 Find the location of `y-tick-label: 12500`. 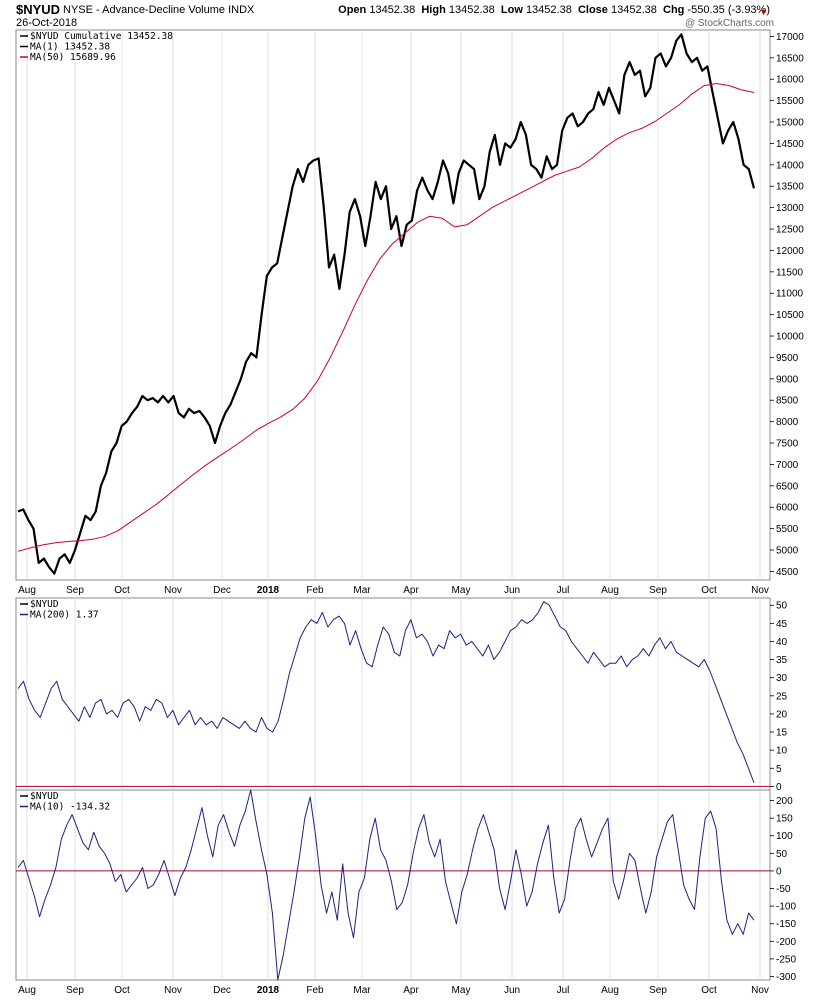

y-tick-label: 12500 is located at coordinates (790, 230).